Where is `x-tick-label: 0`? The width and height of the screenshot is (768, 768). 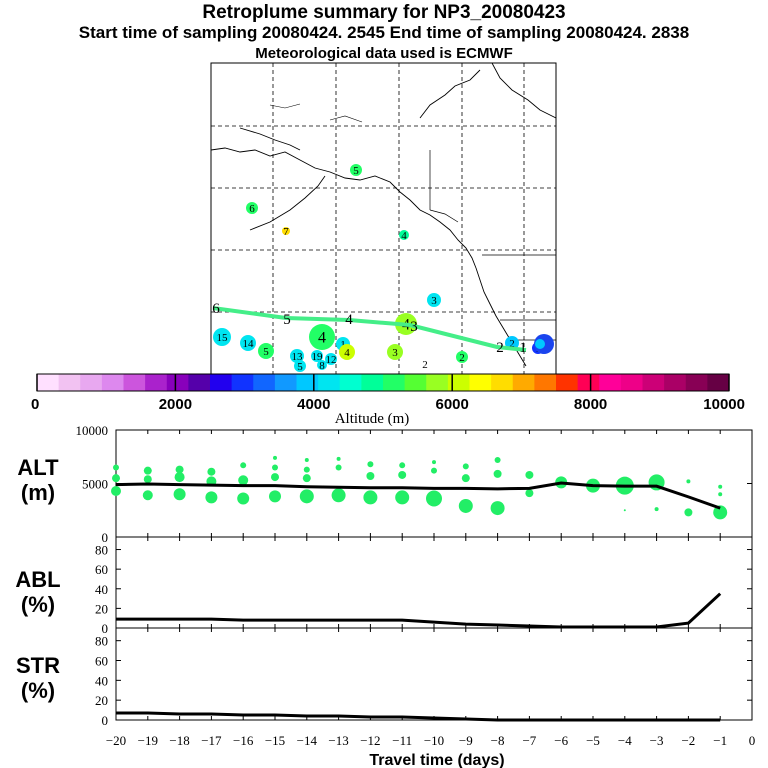 x-tick-label: 0 is located at coordinates (752, 740).